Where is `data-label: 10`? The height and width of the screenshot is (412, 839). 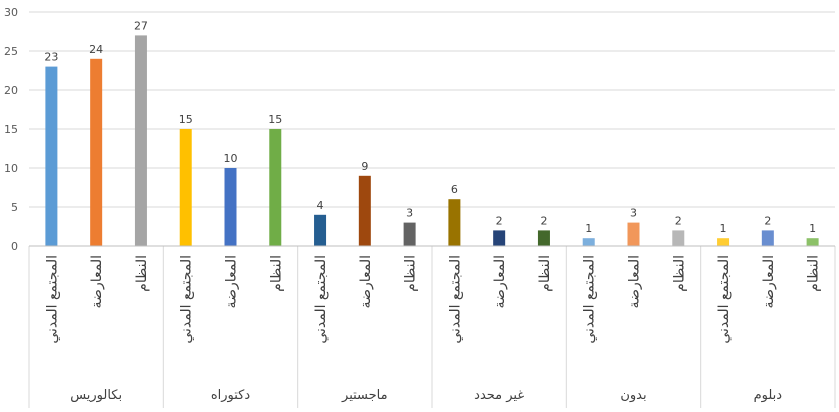
data-label: 10 is located at coordinates (231, 158).